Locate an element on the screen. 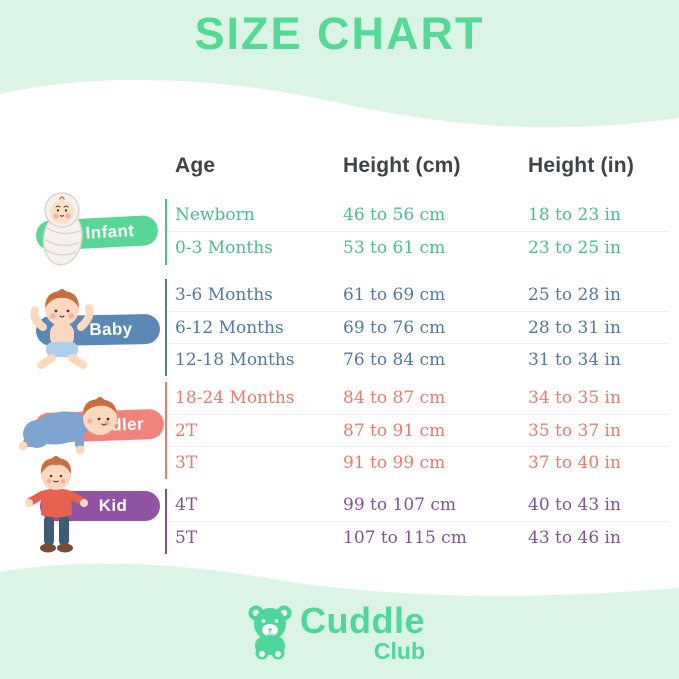  brand-subname: Club is located at coordinates (399, 651).